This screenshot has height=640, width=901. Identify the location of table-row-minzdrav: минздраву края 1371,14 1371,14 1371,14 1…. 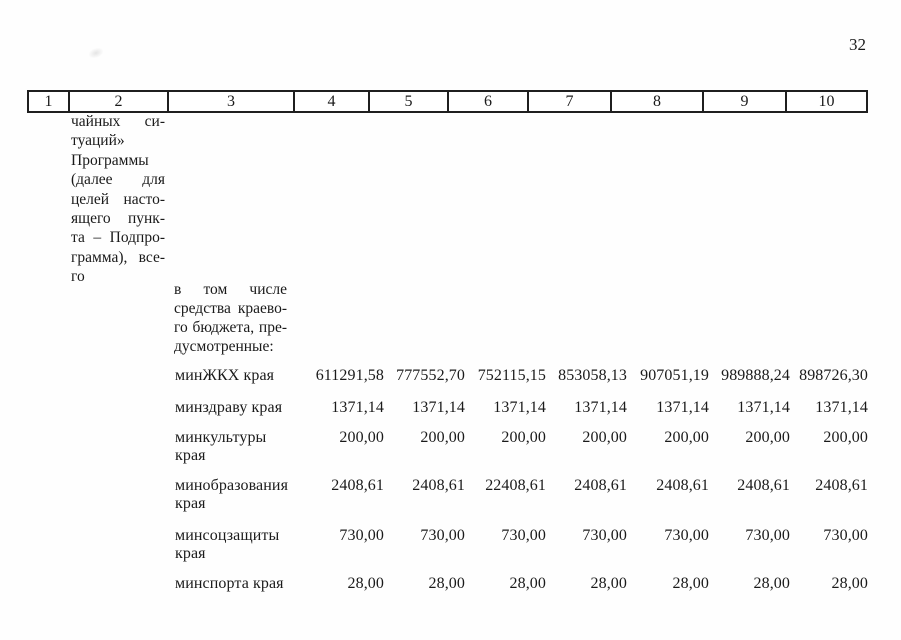
(521, 408).